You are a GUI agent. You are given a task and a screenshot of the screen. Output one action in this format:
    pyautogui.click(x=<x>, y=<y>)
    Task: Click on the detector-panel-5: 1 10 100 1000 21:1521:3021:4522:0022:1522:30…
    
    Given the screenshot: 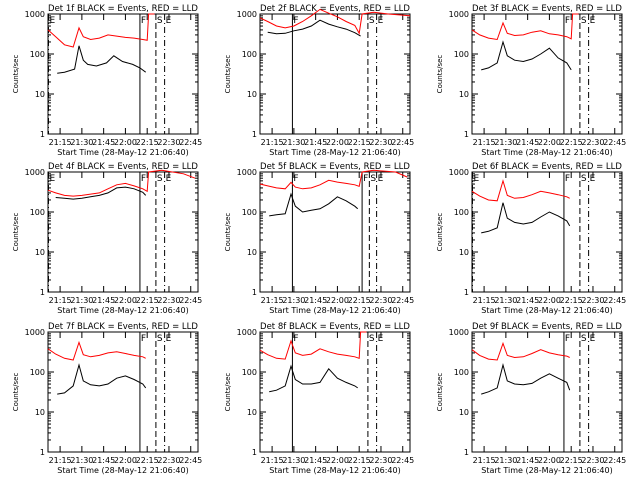 What is the action you would take?
    pyautogui.click(x=319, y=238)
    